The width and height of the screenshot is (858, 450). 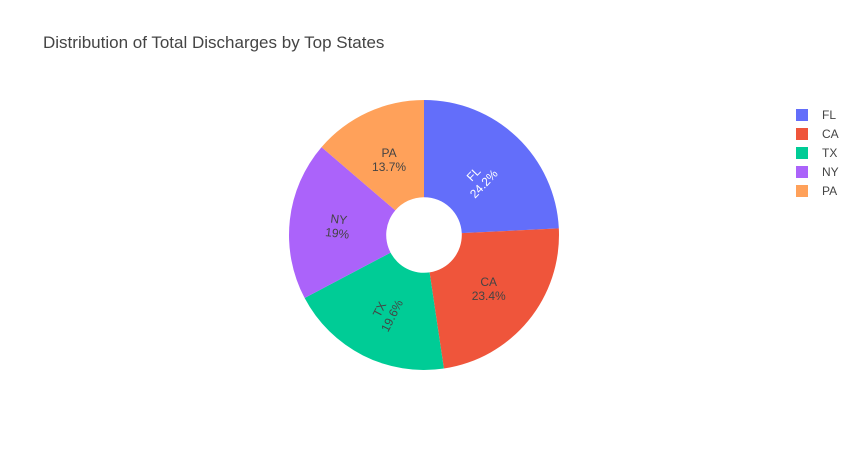 I want to click on slice-label-percent: 23.4%, so click(x=489, y=296).